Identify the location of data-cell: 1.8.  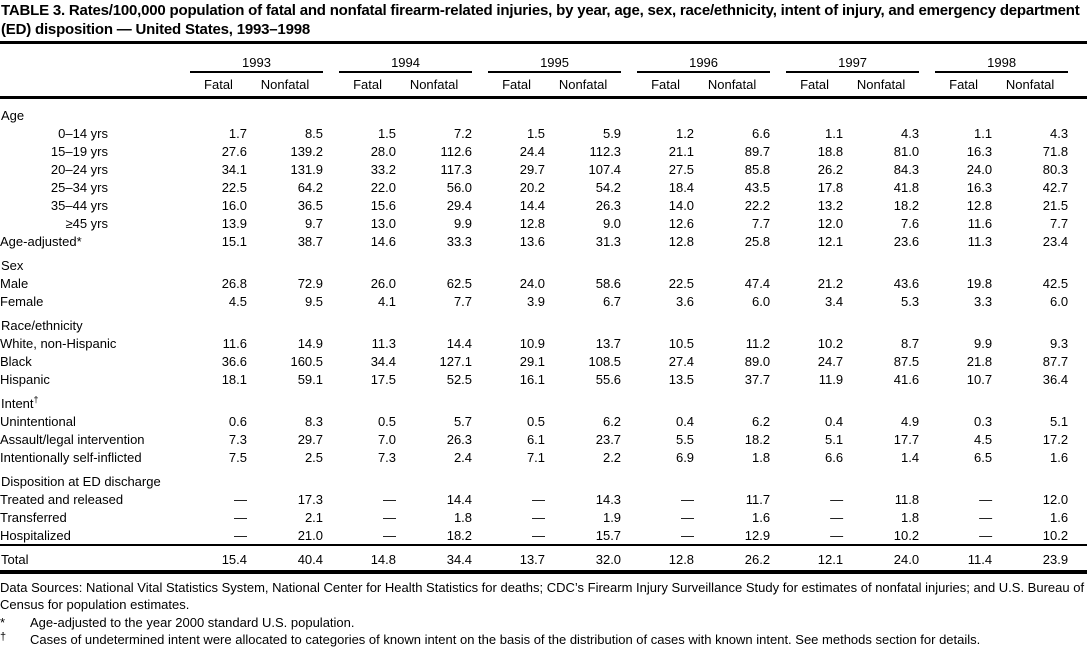
(910, 517).